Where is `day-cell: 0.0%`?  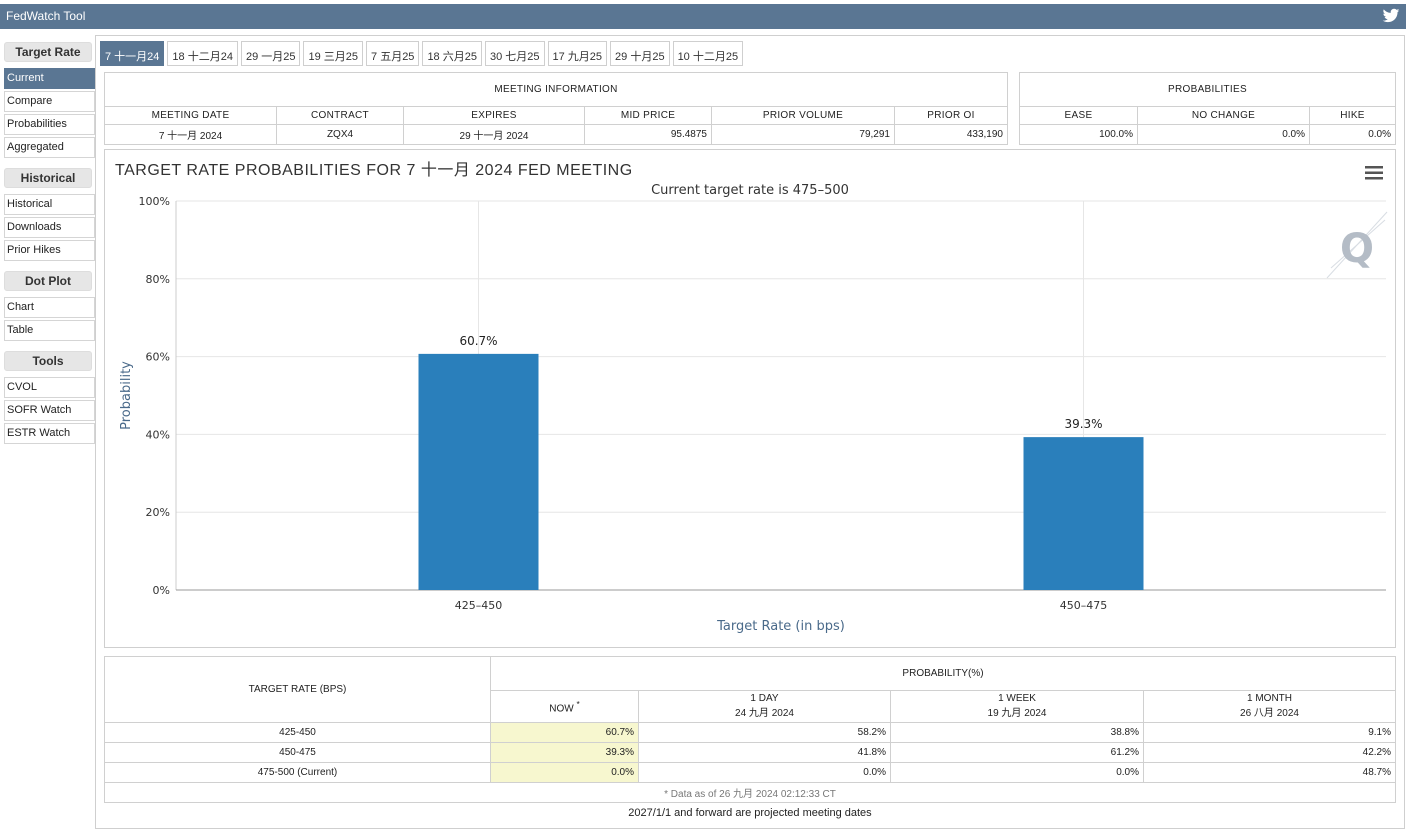
day-cell: 0.0% is located at coordinates (764, 772).